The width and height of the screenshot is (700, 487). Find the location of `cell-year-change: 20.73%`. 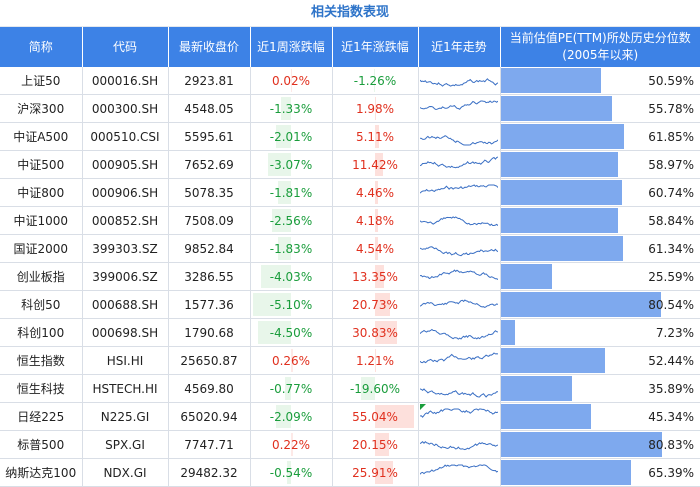

cell-year-change: 20.73% is located at coordinates (375, 305).